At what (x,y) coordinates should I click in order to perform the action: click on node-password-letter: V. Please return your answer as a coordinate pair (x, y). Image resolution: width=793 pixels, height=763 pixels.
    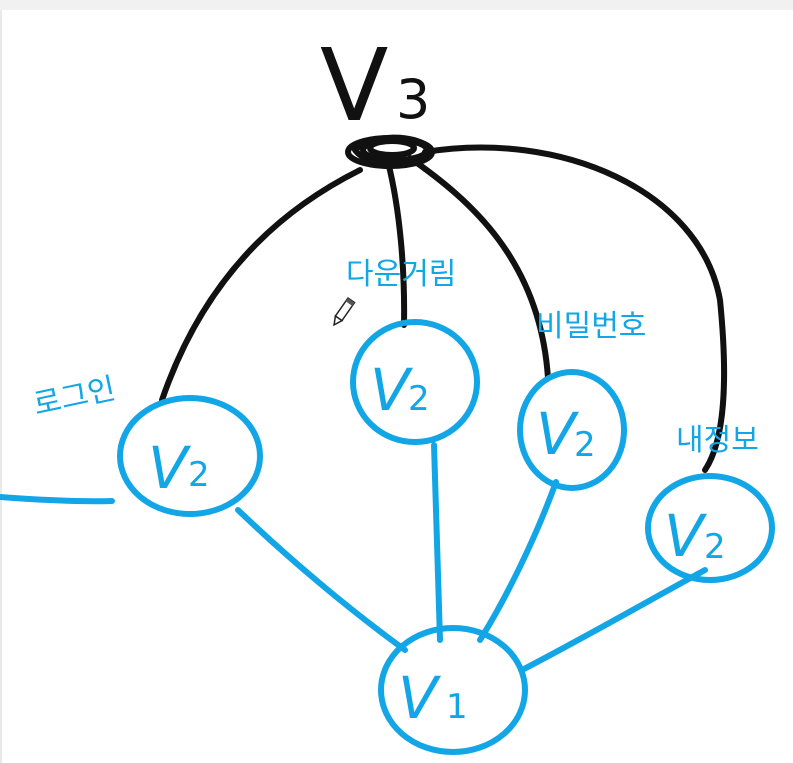
    Looking at the image, I should click on (558, 434).